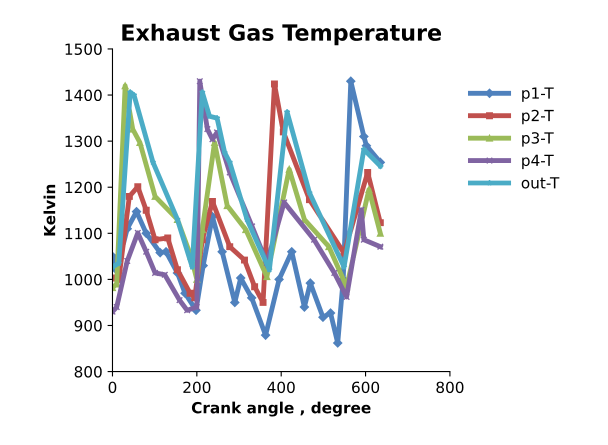  Describe the element at coordinates (538, 117) in the screenshot. I see `legend-label: p2-T` at that location.